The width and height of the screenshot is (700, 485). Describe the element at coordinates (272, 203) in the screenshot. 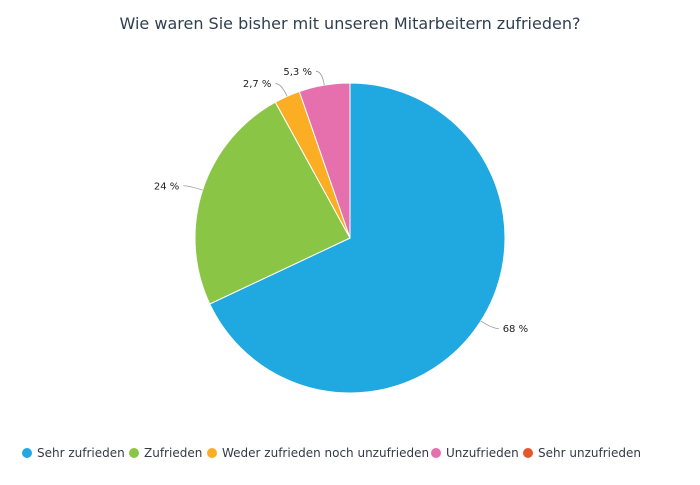

I see `pie-slice-zufrieden` at that location.